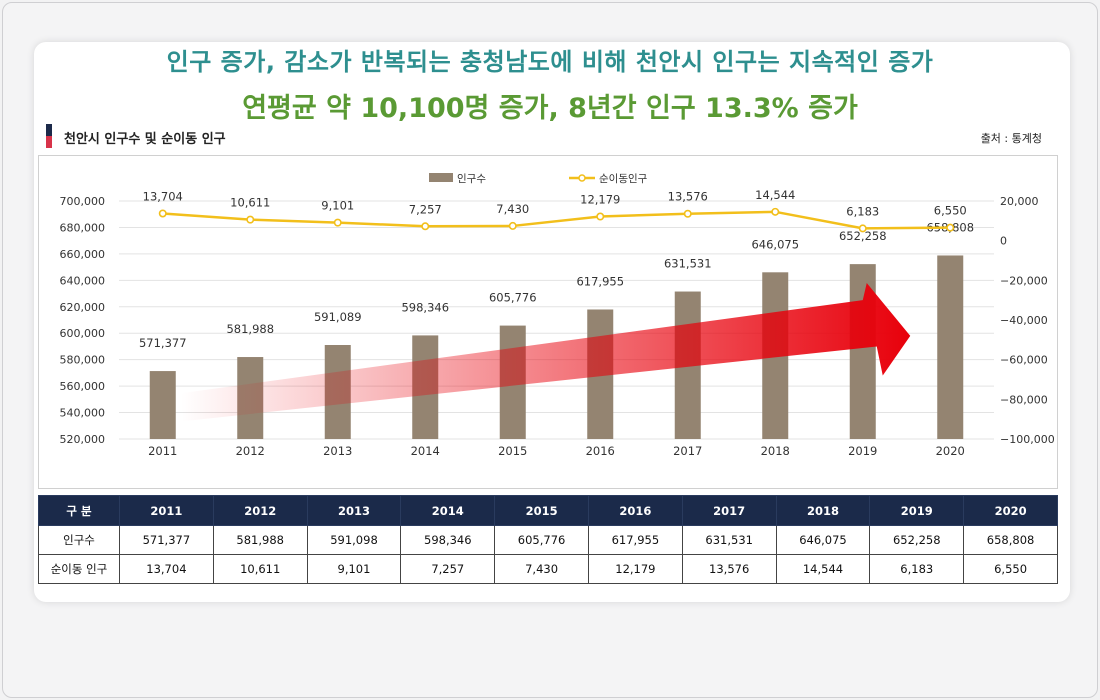 The image size is (1100, 700). I want to click on line-point-2016, so click(600, 216).